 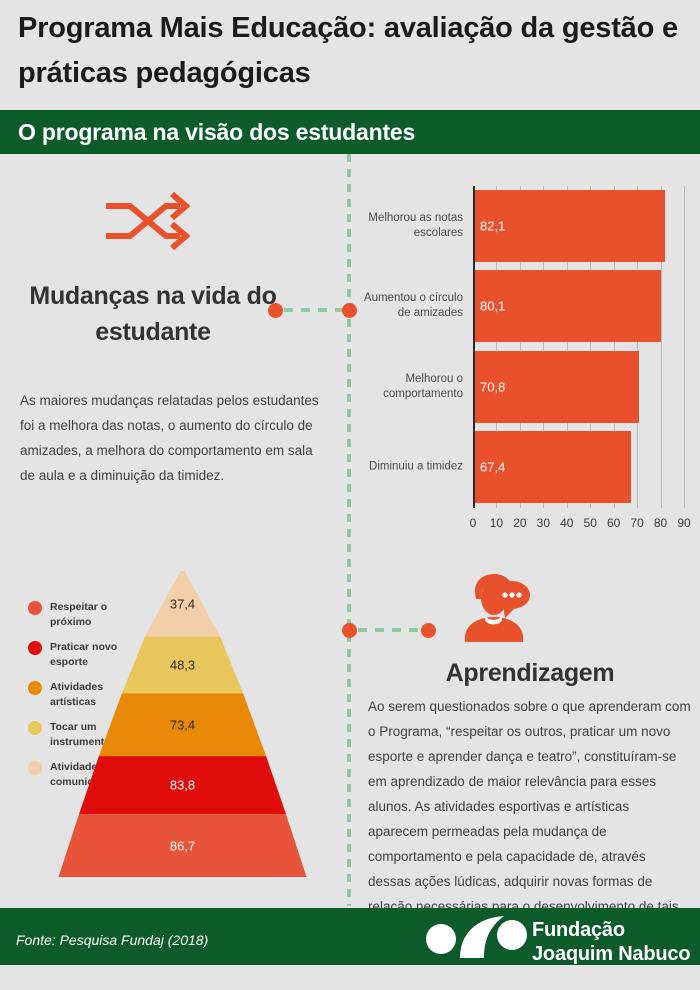 I want to click on pyramid-value-label: 73,4, so click(x=182, y=725).